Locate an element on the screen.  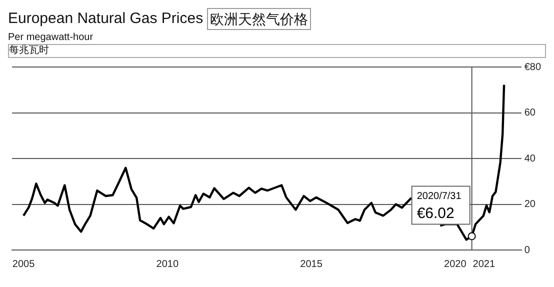
text: 每兆瓦时 is located at coordinates (277, 51).